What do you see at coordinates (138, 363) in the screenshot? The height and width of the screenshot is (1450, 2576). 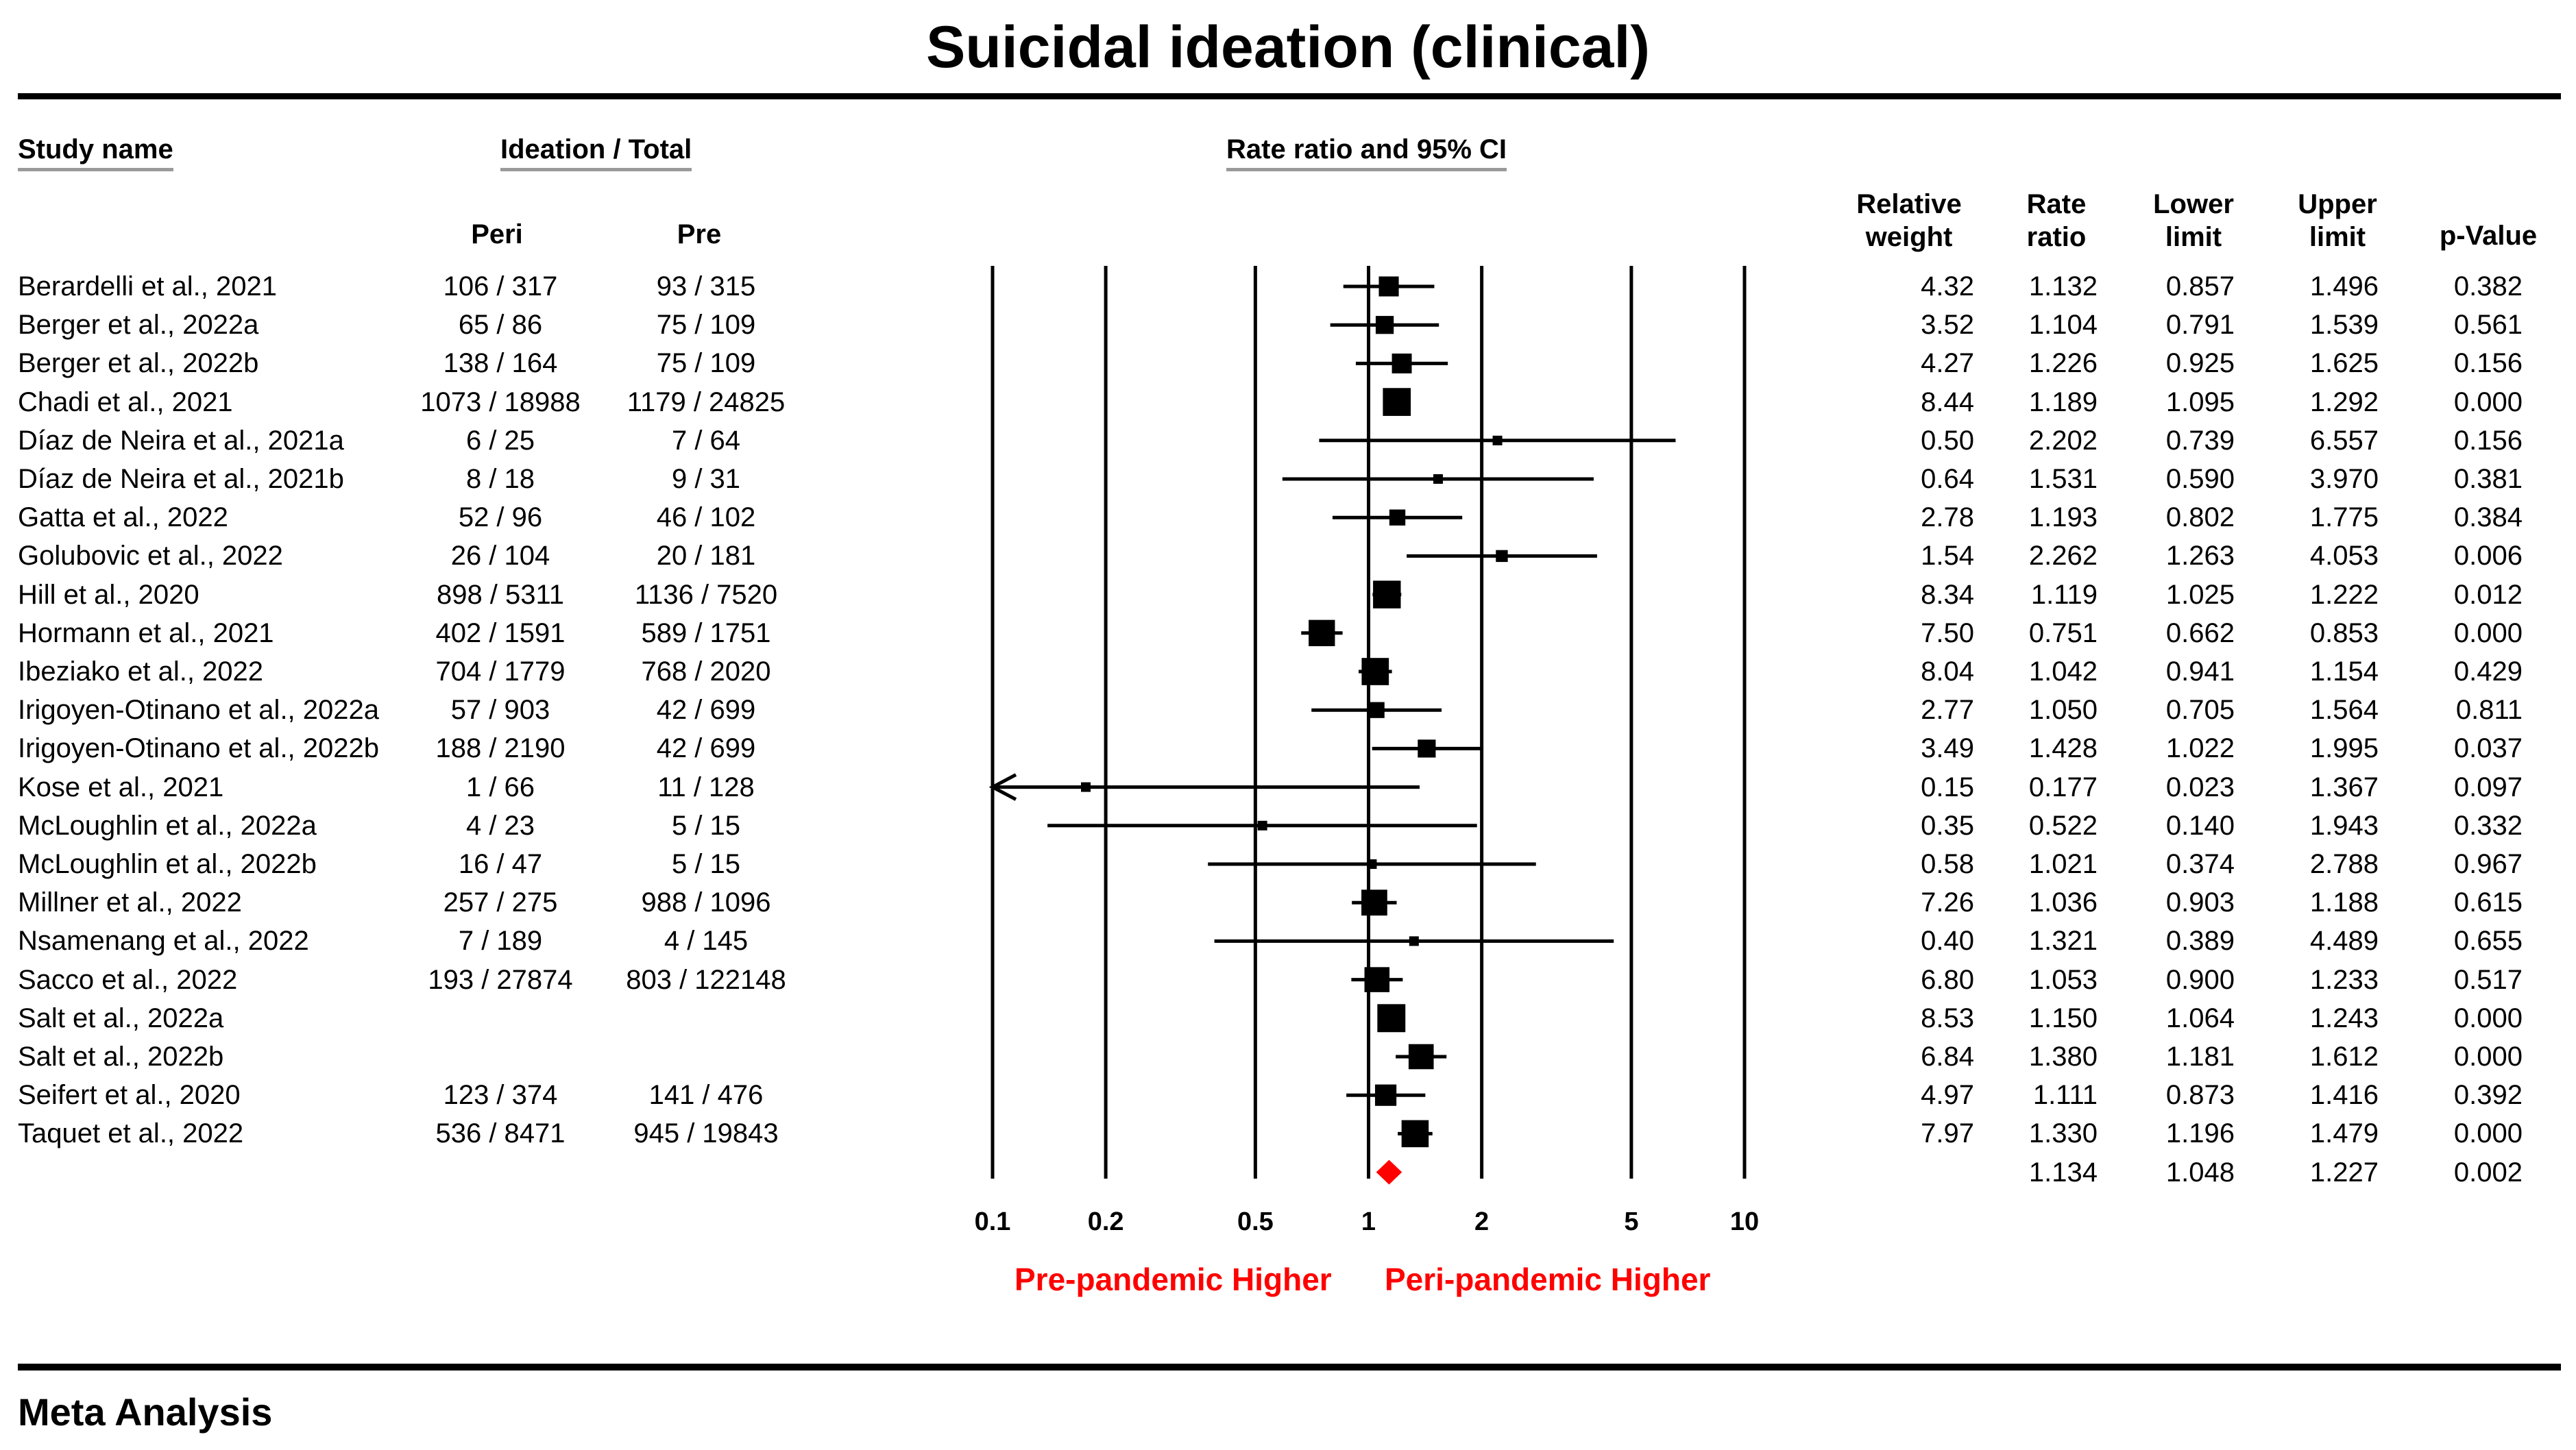 I see `study-name: Berger et al., 2022b` at bounding box center [138, 363].